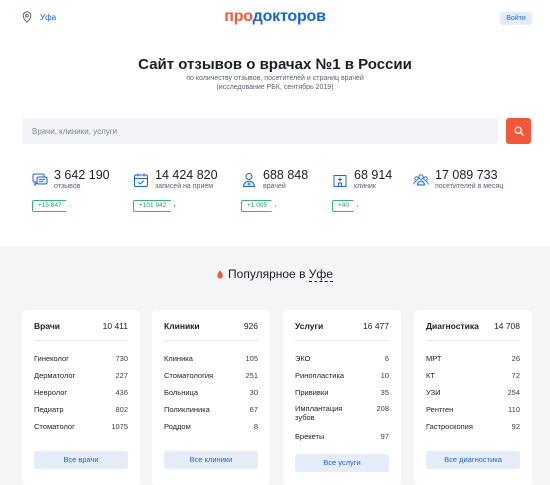  What do you see at coordinates (182, 326) in the screenshot?
I see `card-title: Клиники` at bounding box center [182, 326].